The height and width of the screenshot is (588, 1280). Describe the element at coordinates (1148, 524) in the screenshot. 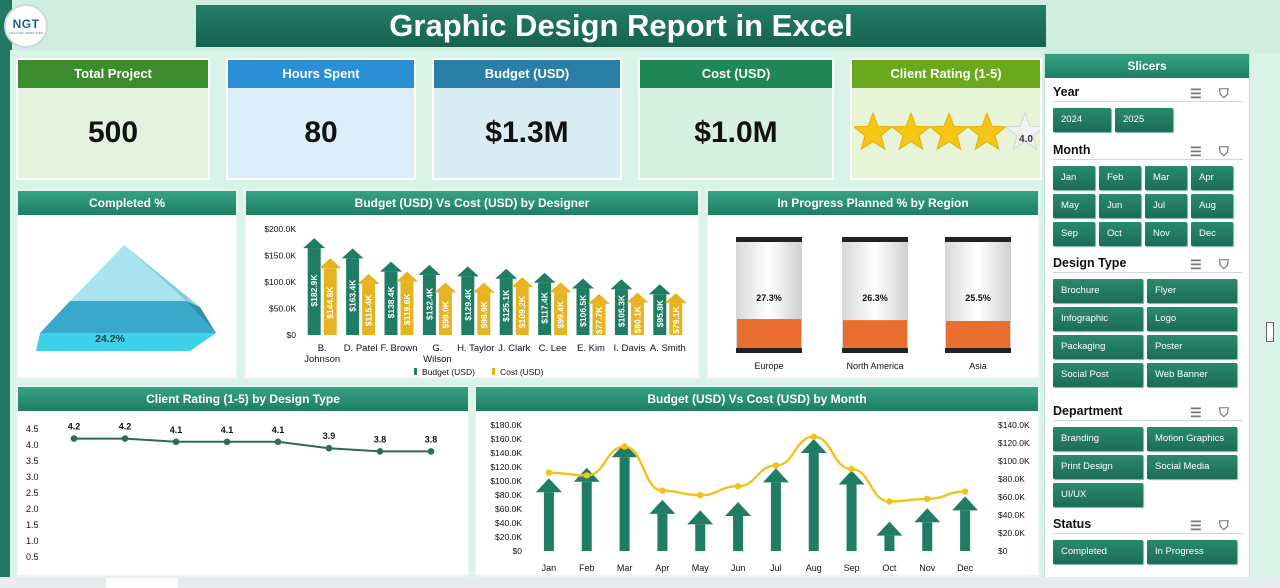

I see `slicer-title: Status ☰ ⛉` at that location.